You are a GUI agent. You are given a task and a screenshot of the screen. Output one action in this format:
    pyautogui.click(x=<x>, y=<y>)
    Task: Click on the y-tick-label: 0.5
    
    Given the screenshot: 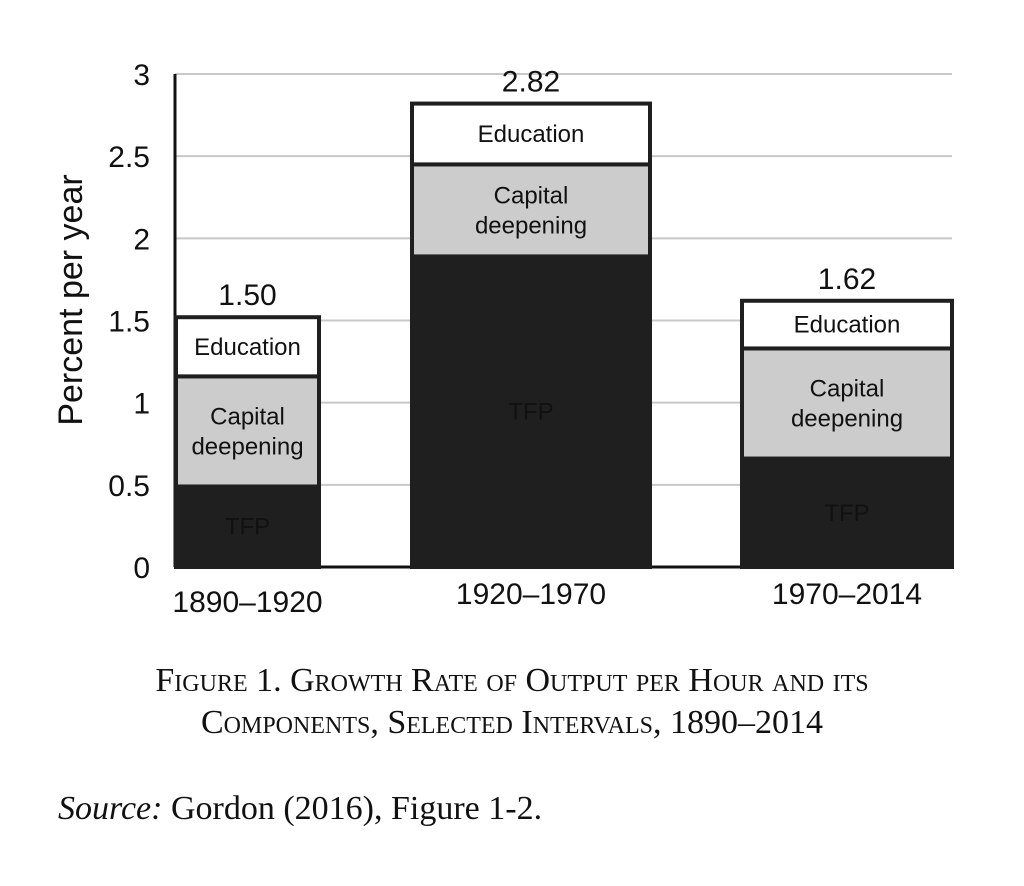 What is the action you would take?
    pyautogui.click(x=129, y=486)
    